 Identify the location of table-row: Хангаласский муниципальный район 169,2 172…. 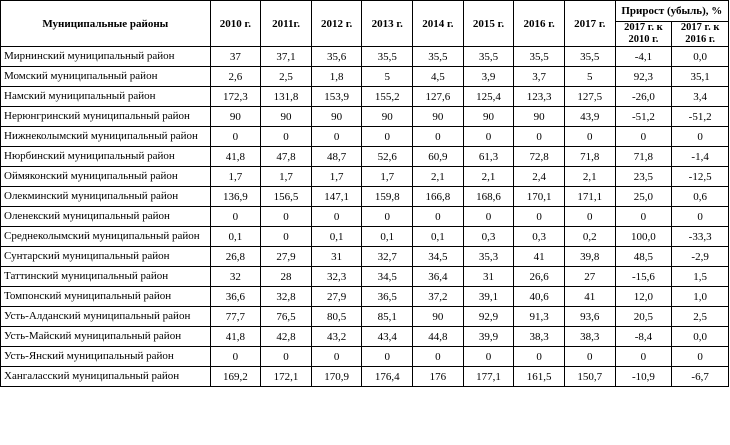
(364, 376).